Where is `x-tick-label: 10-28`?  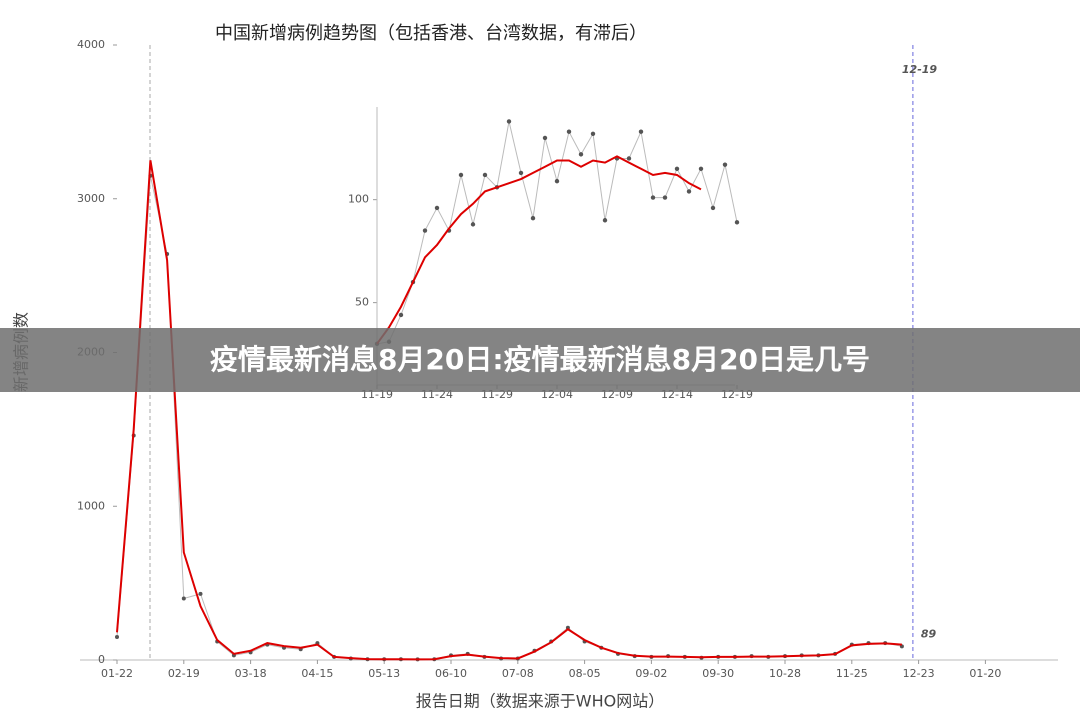 x-tick-label: 10-28 is located at coordinates (785, 673).